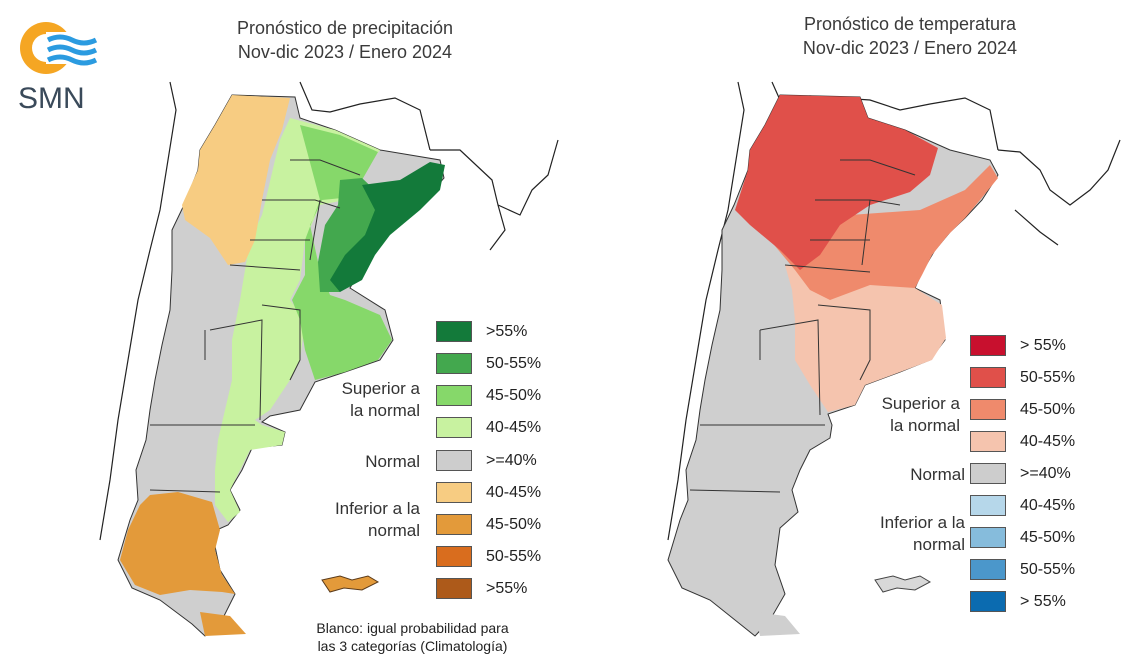  I want to click on precipitation-title-line2: Nov-dic 2023 / Enero 2024, so click(345, 52).